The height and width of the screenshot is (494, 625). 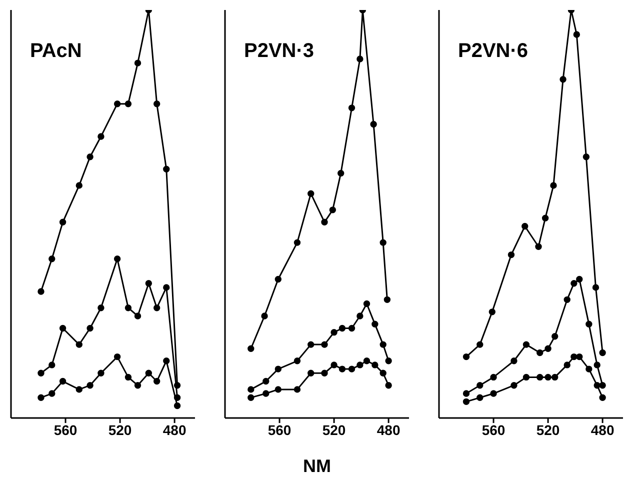 What do you see at coordinates (494, 430) in the screenshot?
I see `x-tick-label: 560` at bounding box center [494, 430].